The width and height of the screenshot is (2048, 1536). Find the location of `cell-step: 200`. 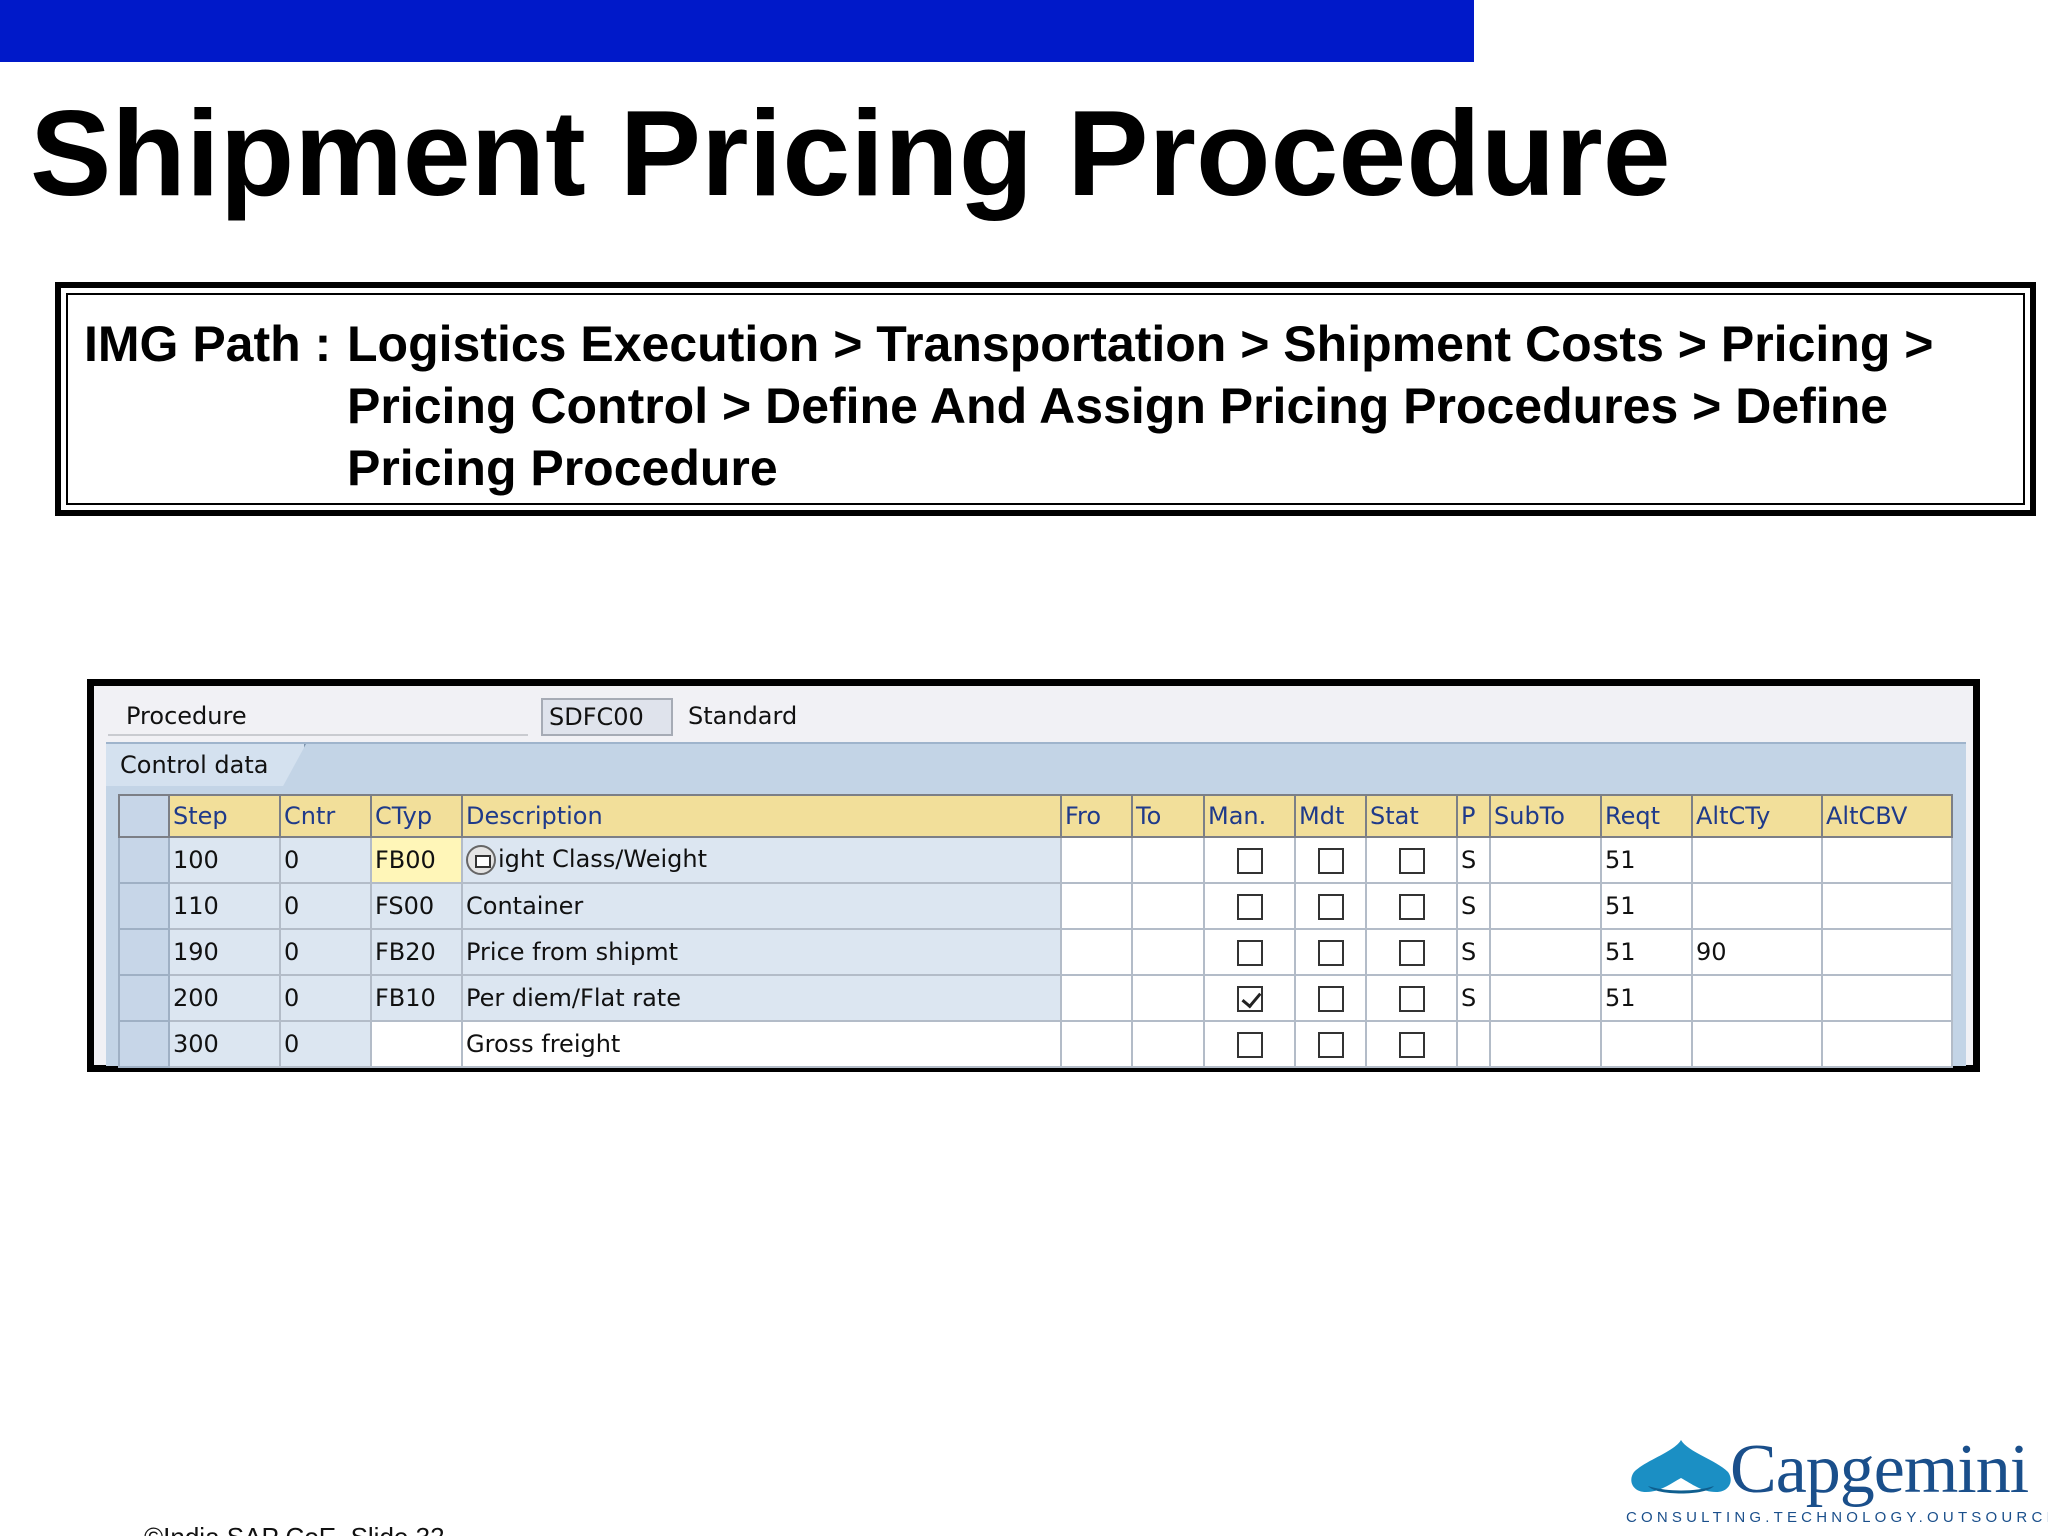

cell-step: 200 is located at coordinates (224, 998).